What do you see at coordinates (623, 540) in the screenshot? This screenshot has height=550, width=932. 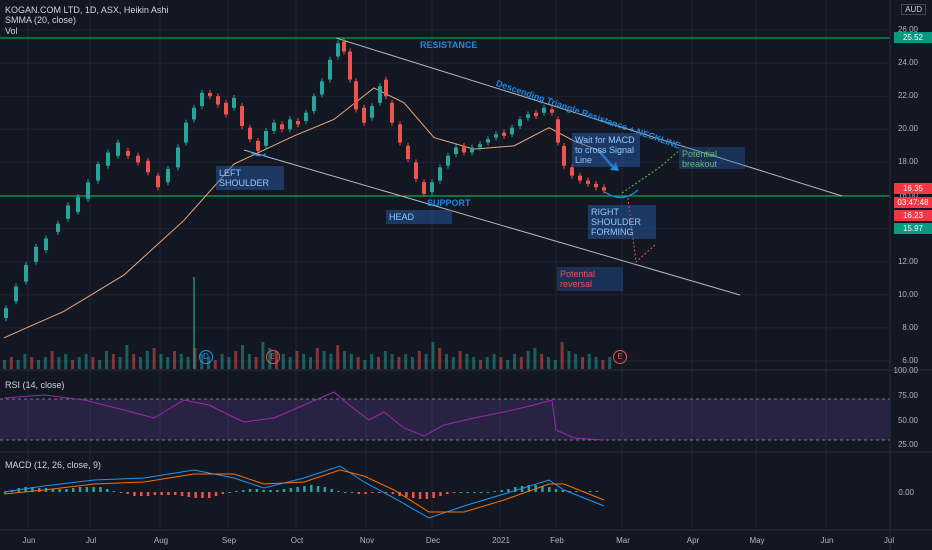 I see `time-tick: Mar` at bounding box center [623, 540].